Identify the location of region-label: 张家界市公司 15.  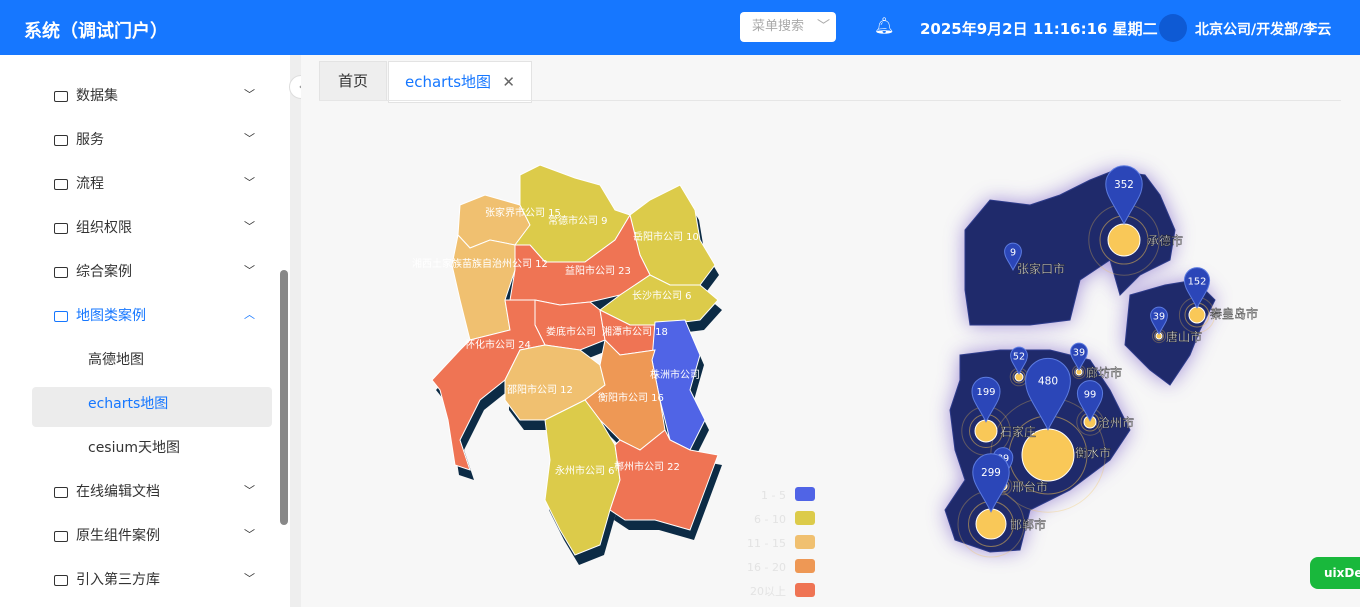
(523, 212).